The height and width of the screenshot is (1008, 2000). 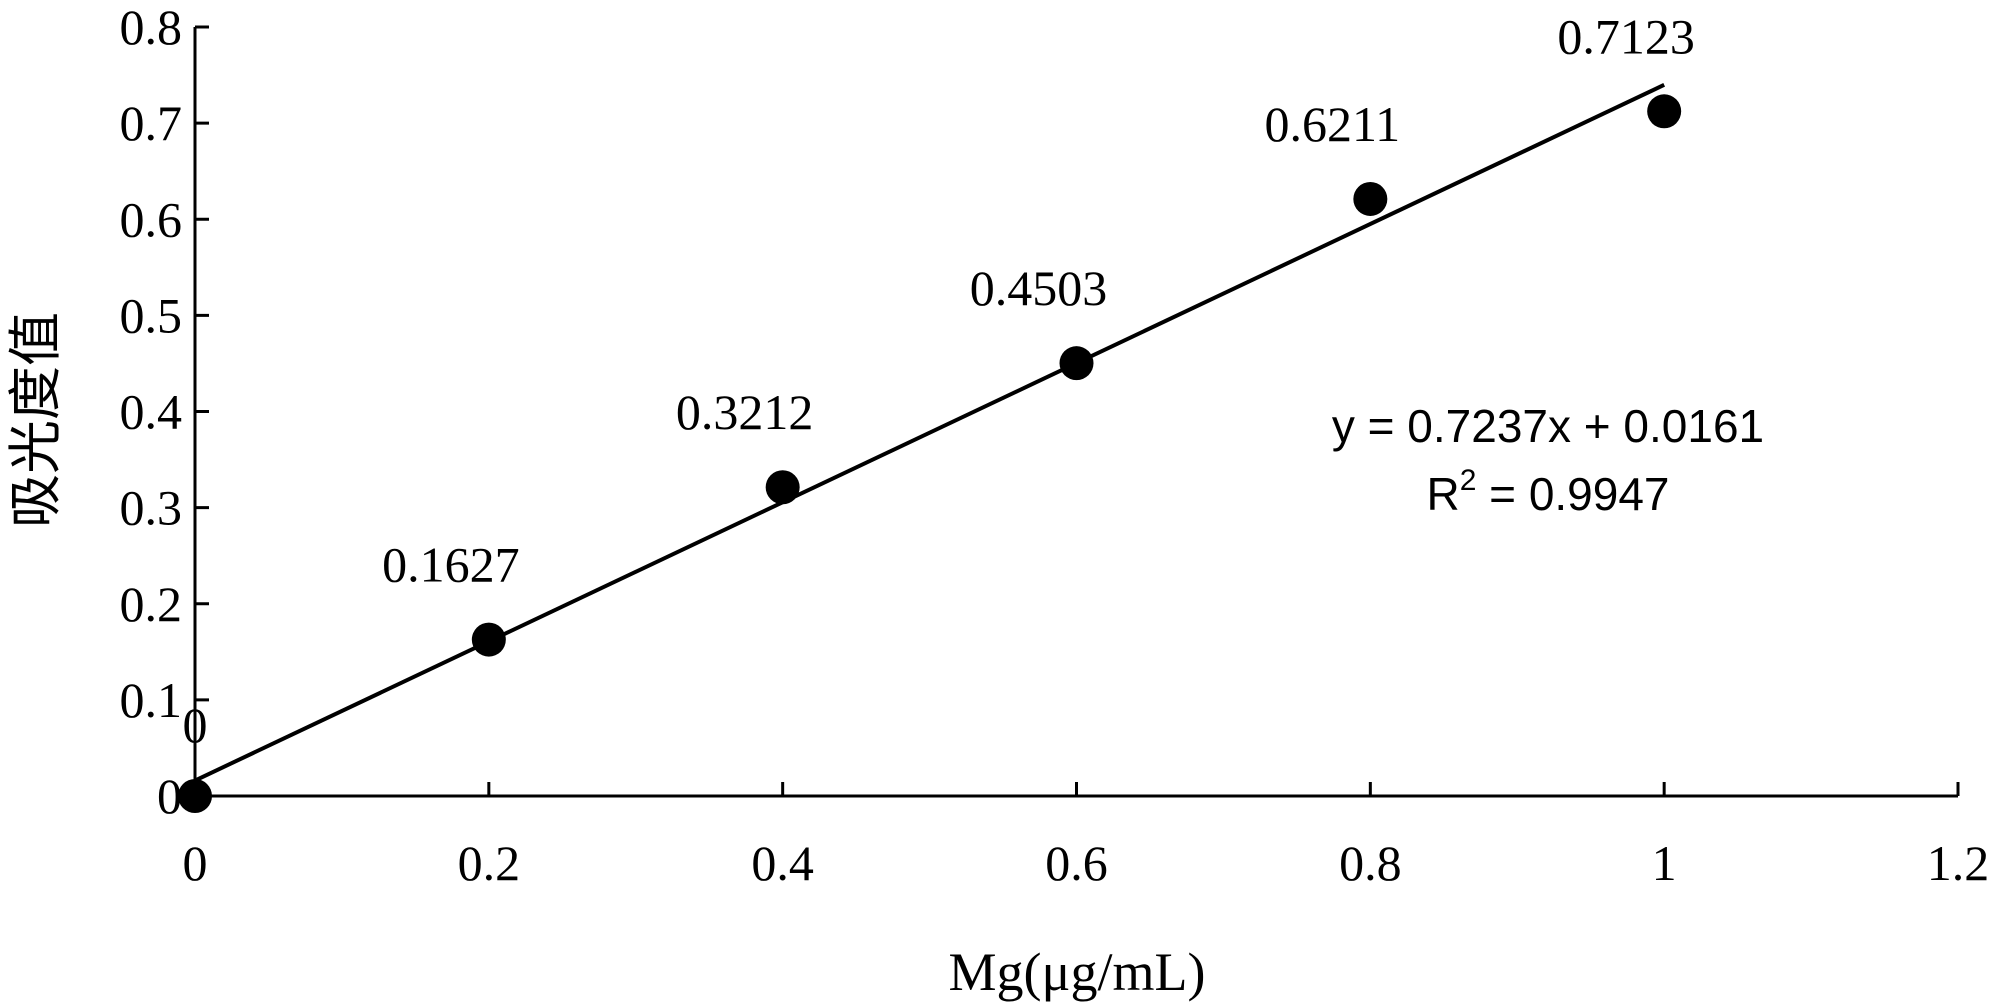 I want to click on y-tick-label: 0.8, so click(x=151, y=27).